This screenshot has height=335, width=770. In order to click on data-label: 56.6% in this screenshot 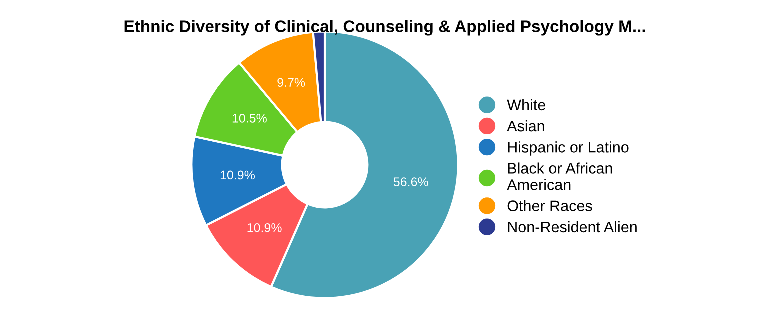, I will do `click(411, 182)`.